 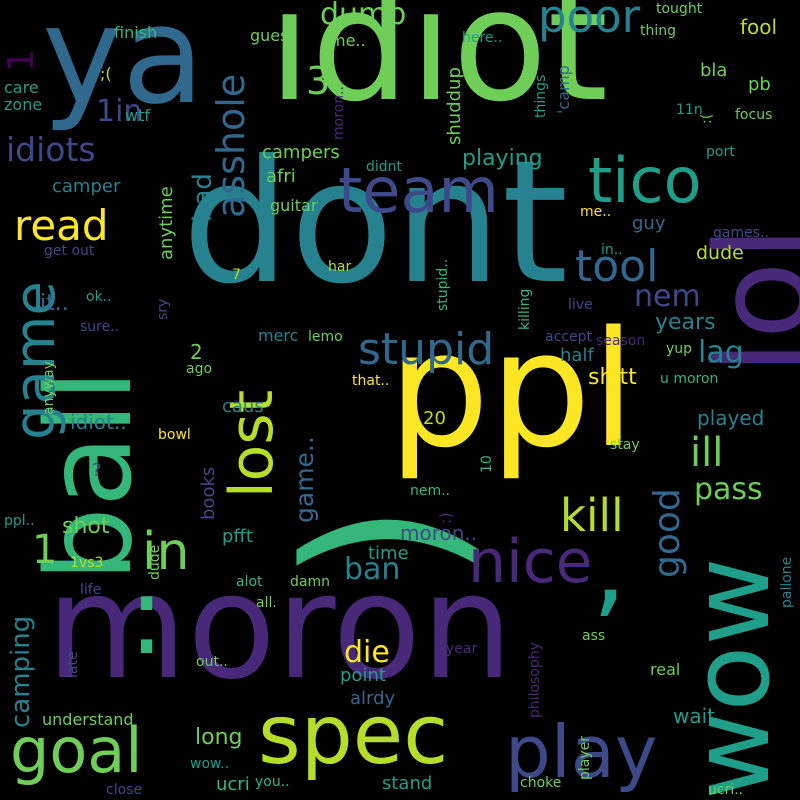 What do you see at coordinates (685, 322) in the screenshot?
I see `word-years: years` at bounding box center [685, 322].